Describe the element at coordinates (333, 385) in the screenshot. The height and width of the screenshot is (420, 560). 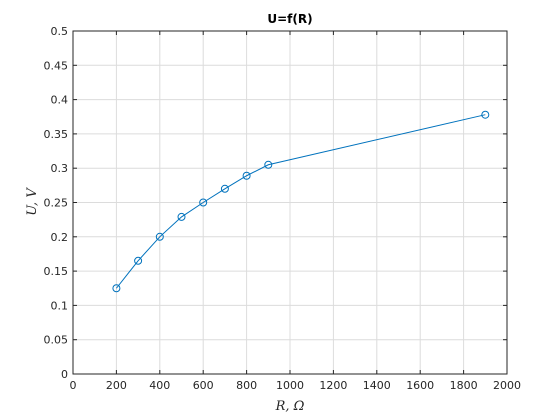
I see `x-tick-label-6: 1200` at that location.